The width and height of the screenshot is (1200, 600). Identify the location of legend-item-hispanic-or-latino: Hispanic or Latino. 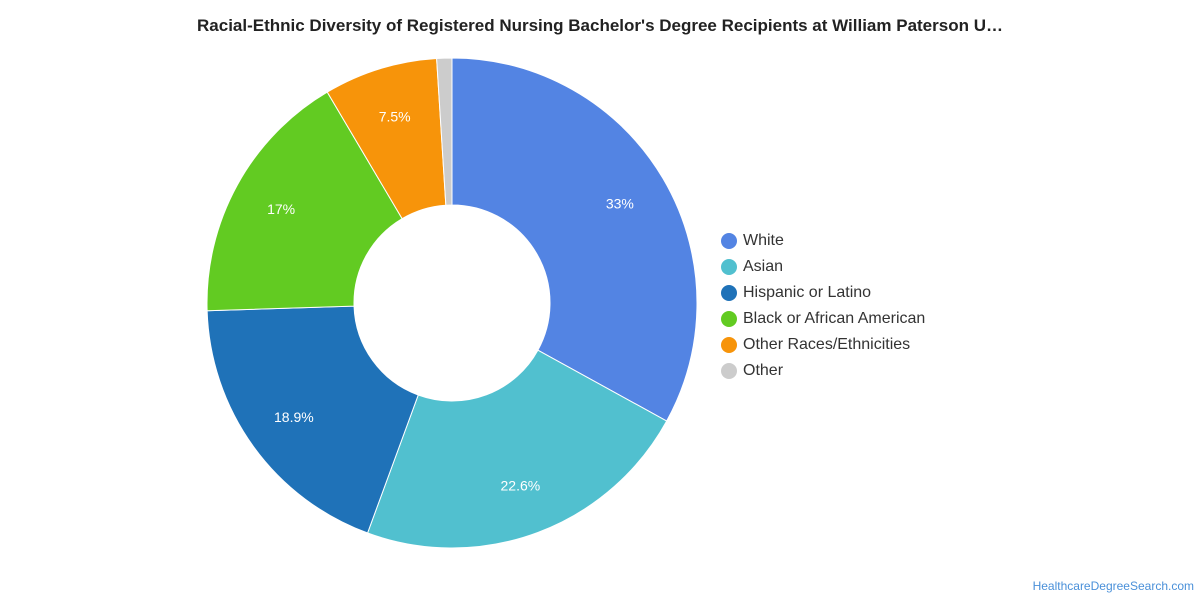
(823, 293).